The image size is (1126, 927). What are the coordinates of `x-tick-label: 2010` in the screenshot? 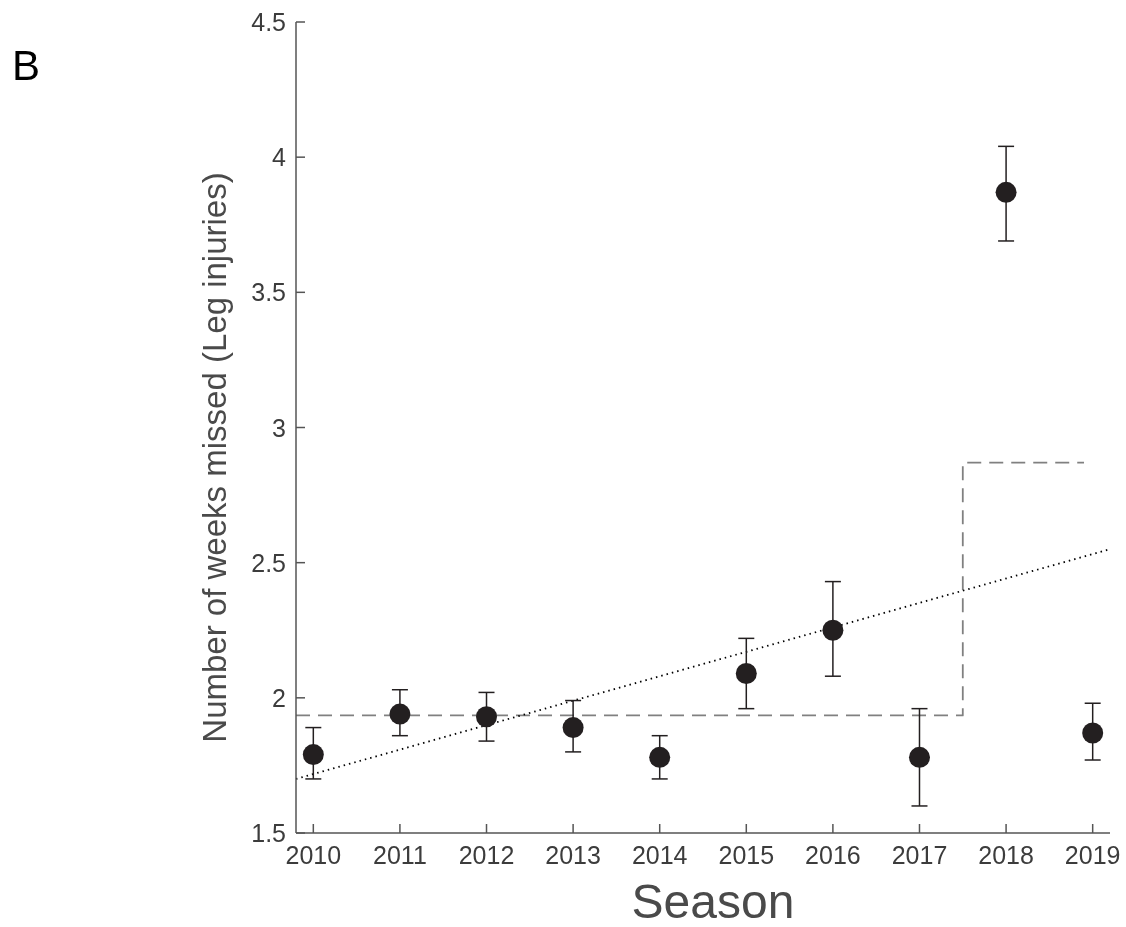 It's located at (313, 855).